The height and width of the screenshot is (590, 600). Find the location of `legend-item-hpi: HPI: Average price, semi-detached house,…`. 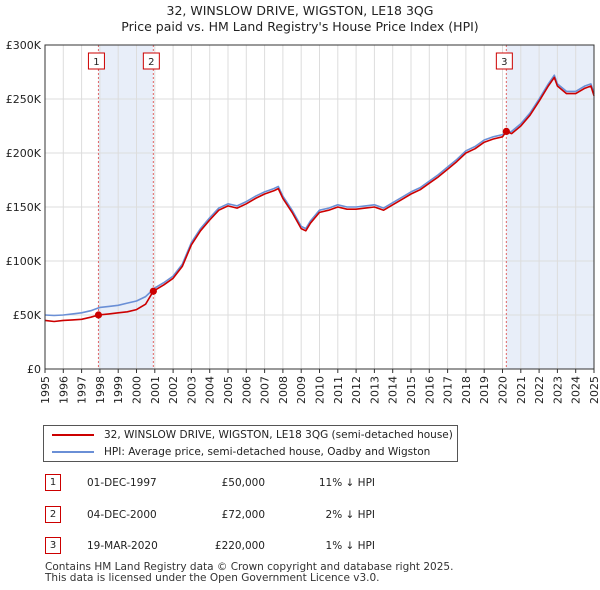

legend-item-hpi: HPI: Average price, semi-detached house,… is located at coordinates (241, 452).